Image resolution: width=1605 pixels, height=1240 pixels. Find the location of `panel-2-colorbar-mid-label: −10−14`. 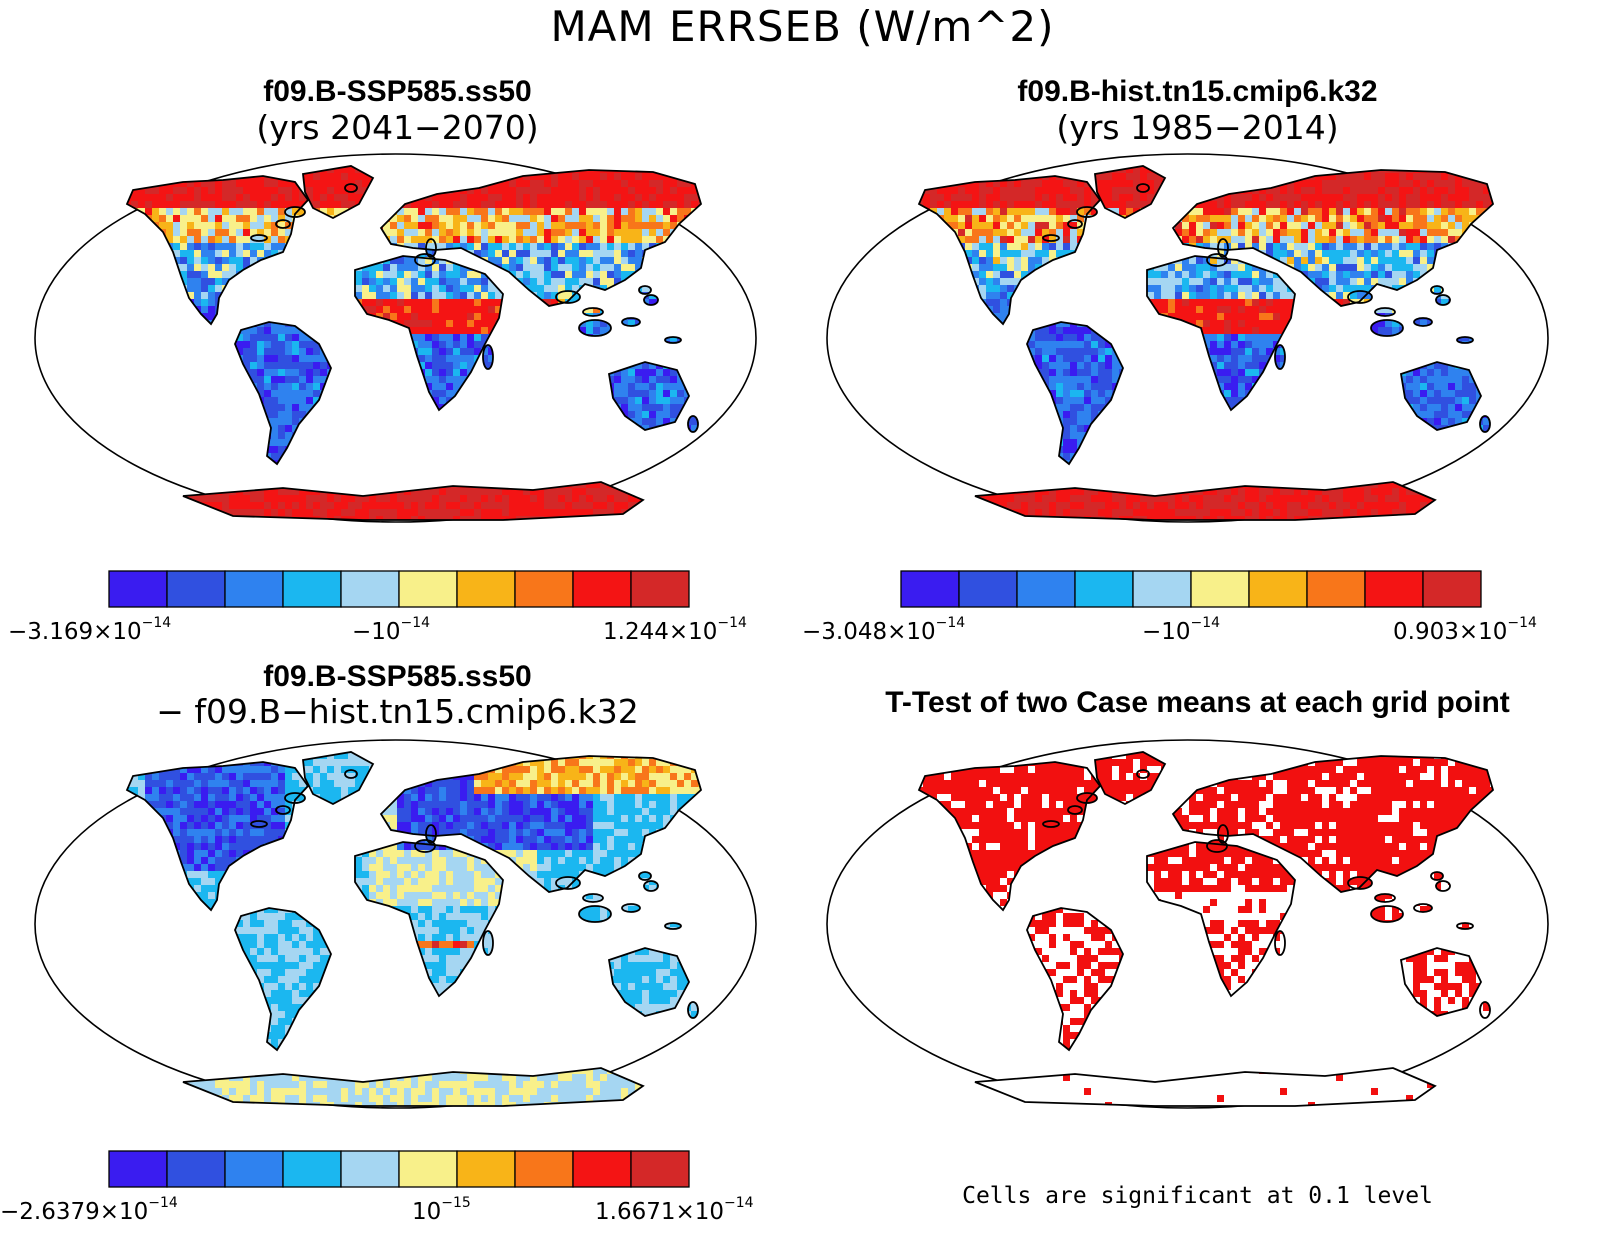

panel-2-colorbar-mid-label: −10−14 is located at coordinates (1181, 630).